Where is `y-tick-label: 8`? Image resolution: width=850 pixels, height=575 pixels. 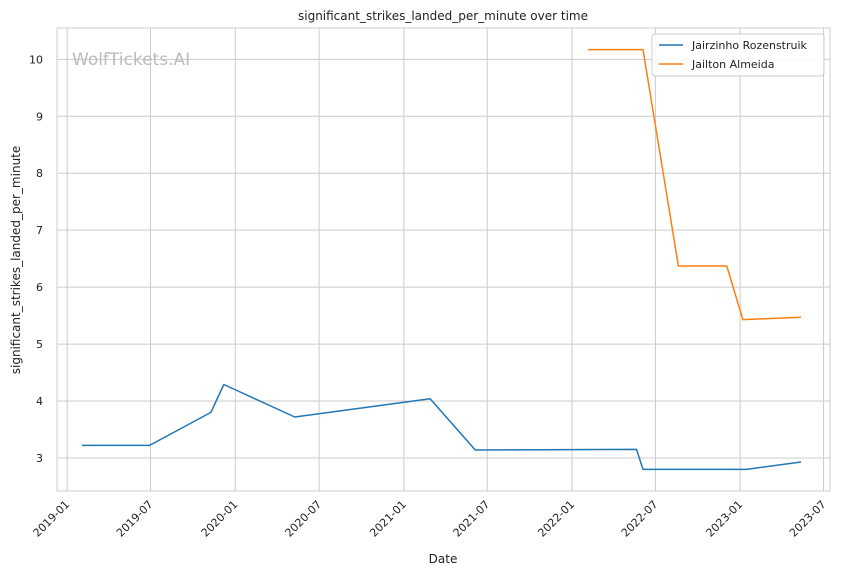 y-tick-label: 8 is located at coordinates (39, 173).